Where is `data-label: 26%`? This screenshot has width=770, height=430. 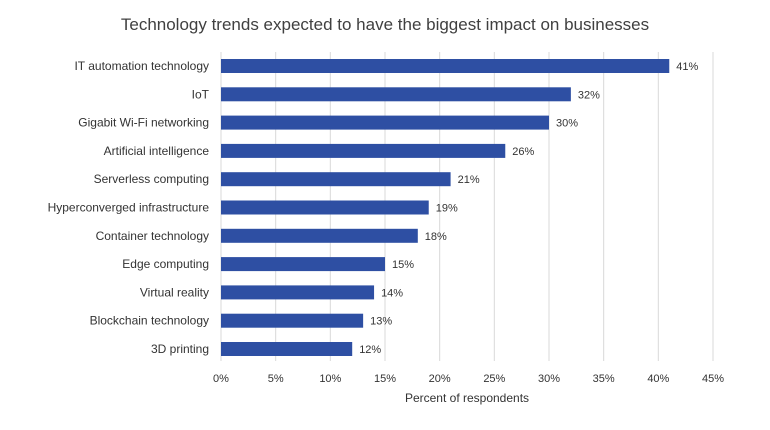
data-label: 26% is located at coordinates (523, 152).